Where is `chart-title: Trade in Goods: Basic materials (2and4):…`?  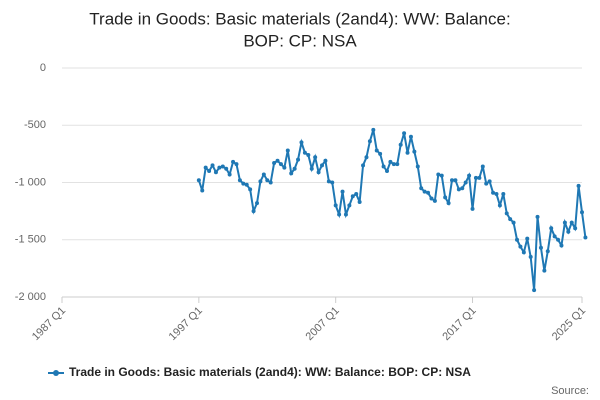 chart-title: Trade in Goods: Basic materials (2and4):… is located at coordinates (299, 18).